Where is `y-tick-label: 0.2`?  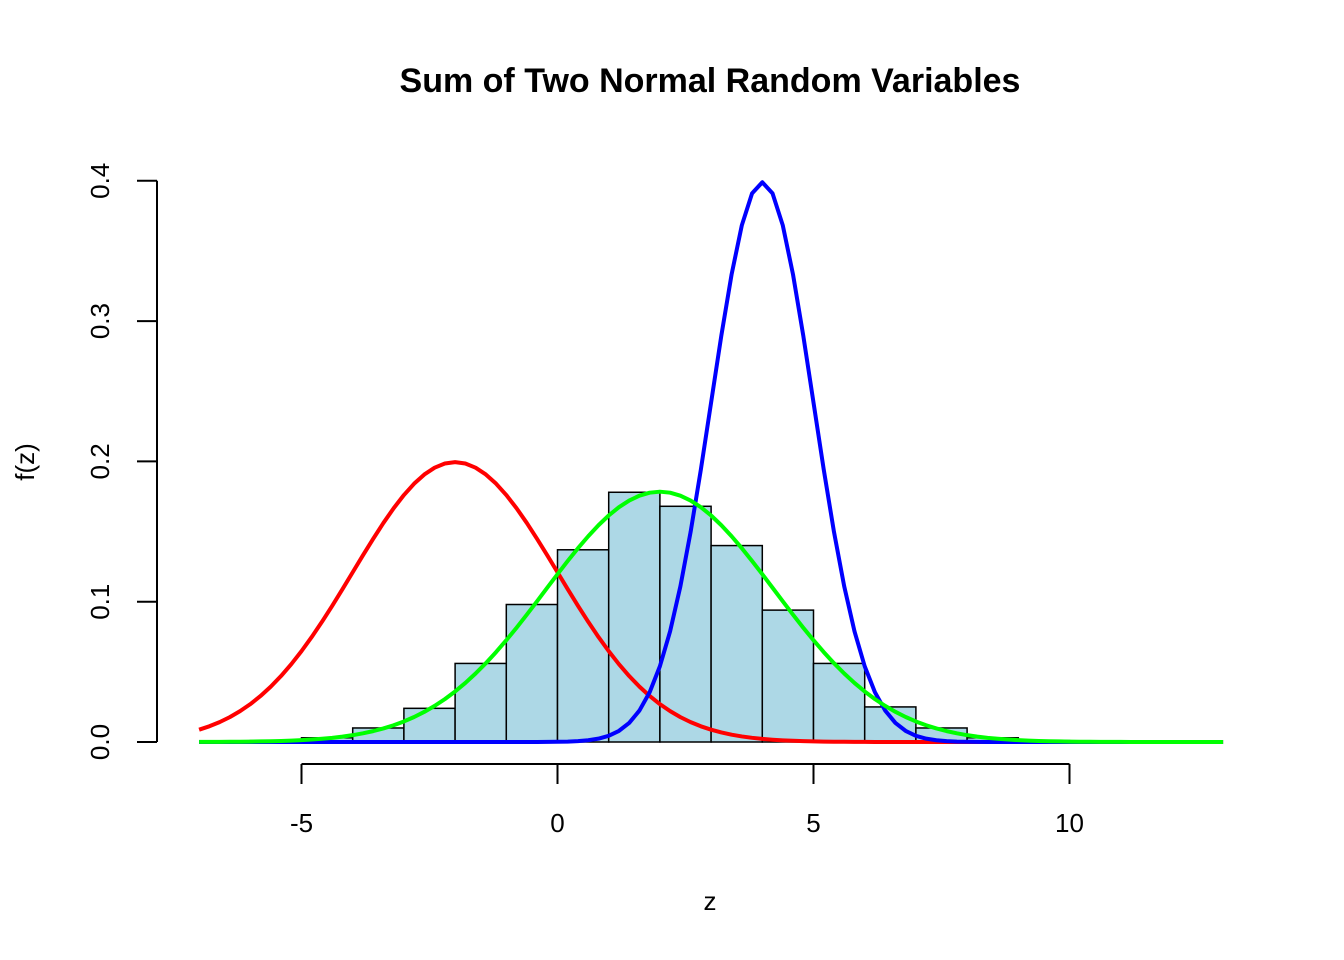
y-tick-label: 0.2 is located at coordinates (100, 461).